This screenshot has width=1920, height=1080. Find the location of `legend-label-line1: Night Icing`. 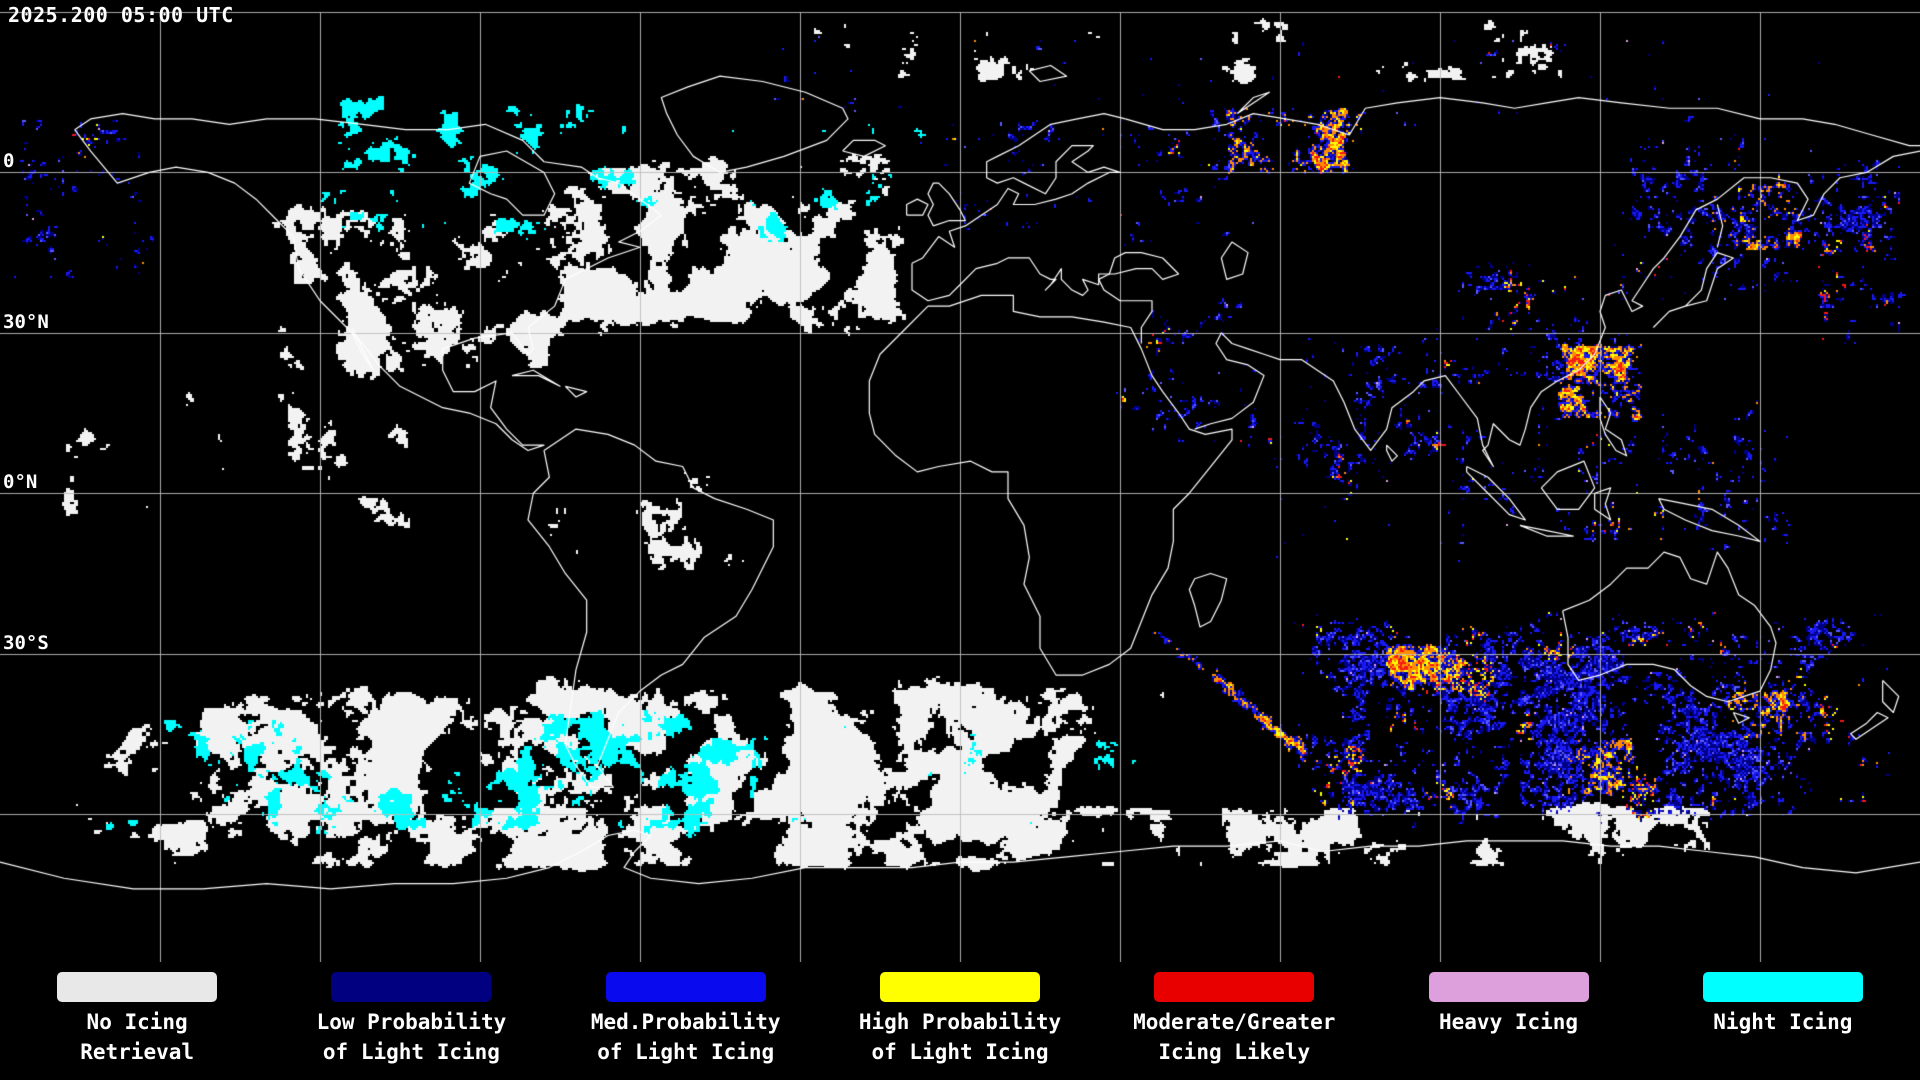

legend-label-line1: Night Icing is located at coordinates (1783, 1022).